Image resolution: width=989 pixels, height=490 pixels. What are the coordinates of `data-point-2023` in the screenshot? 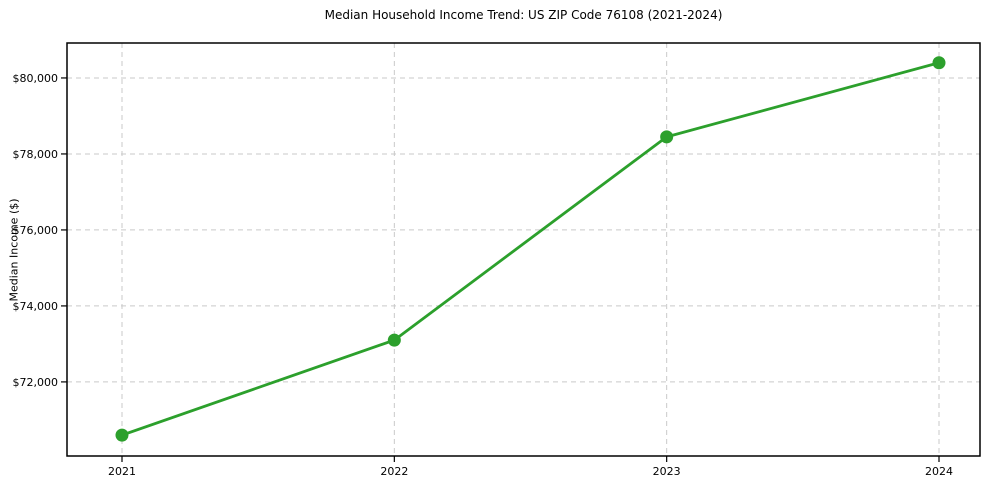 It's located at (667, 137).